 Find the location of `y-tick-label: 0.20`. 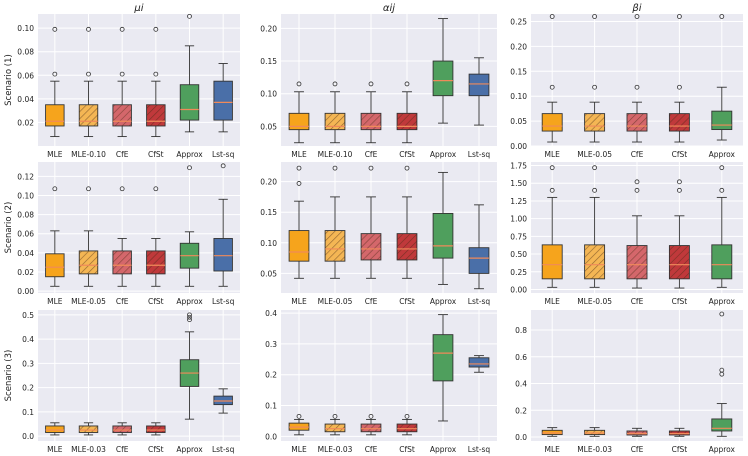

y-tick-label: 0.20 is located at coordinates (268, 182).